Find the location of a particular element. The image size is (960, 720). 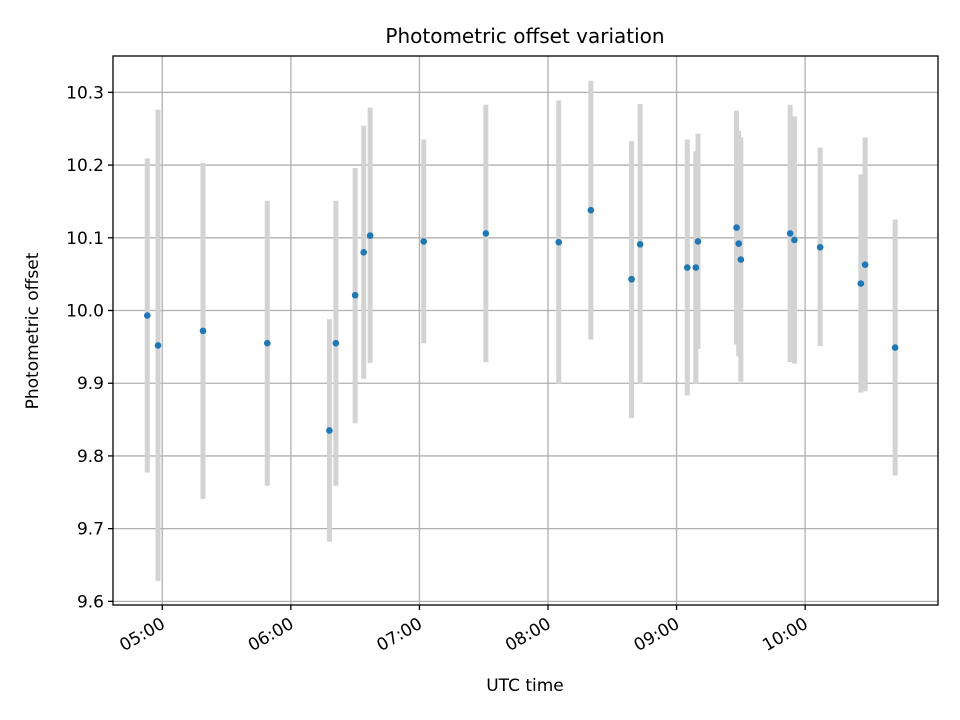

x-tick-label: 06:00 is located at coordinates (271, 635).